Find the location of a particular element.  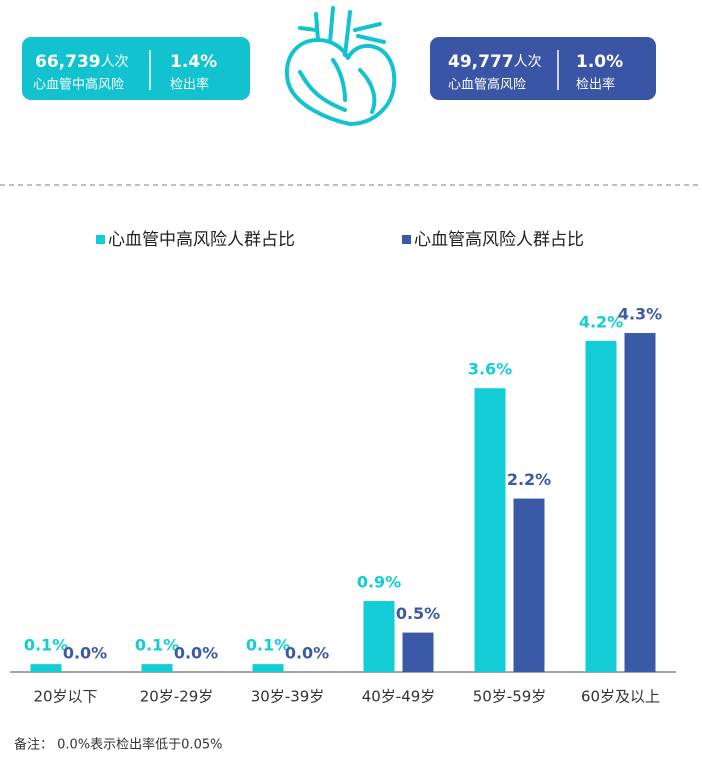

legend-label: 心血管中高风险人群占比 is located at coordinates (201, 240).